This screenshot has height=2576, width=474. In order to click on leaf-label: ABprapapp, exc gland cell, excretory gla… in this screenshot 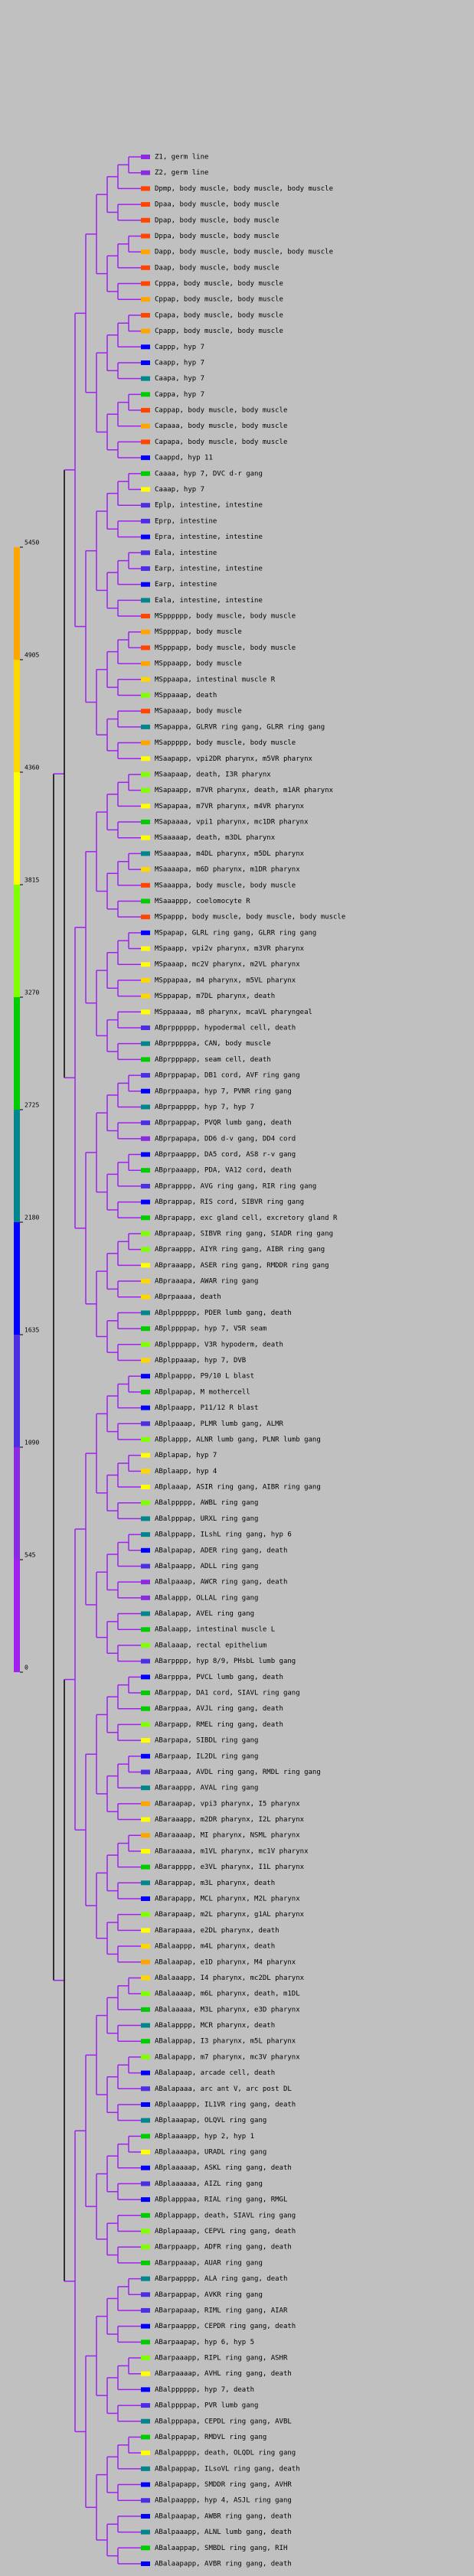, I will do `click(246, 1218)`.